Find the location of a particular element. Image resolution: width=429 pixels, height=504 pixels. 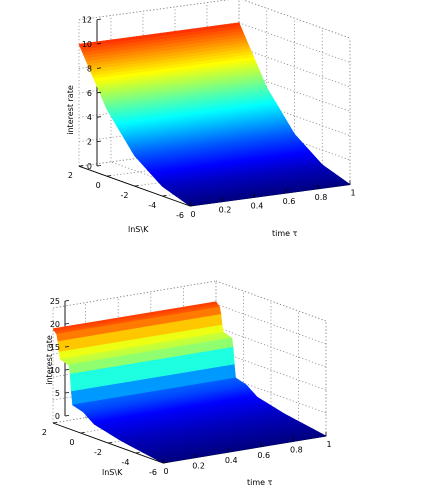

z-tick-label: 12 is located at coordinates (87, 20).